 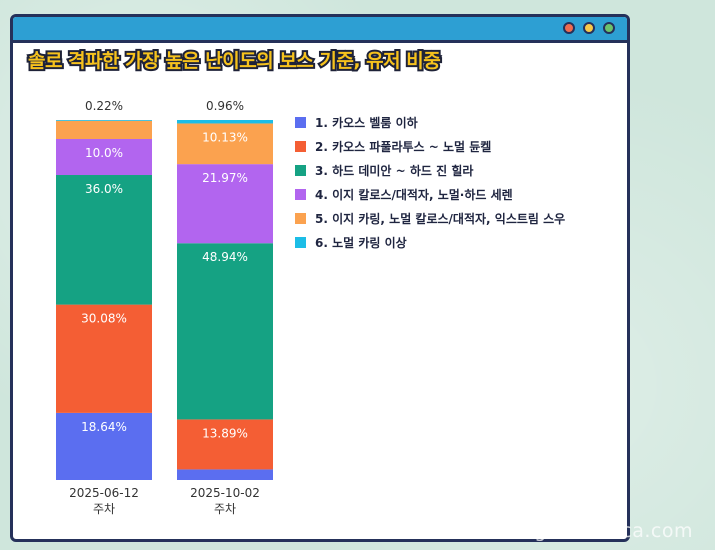 What do you see at coordinates (225, 493) in the screenshot?
I see `x-tick-label: 2025-10-02` at bounding box center [225, 493].